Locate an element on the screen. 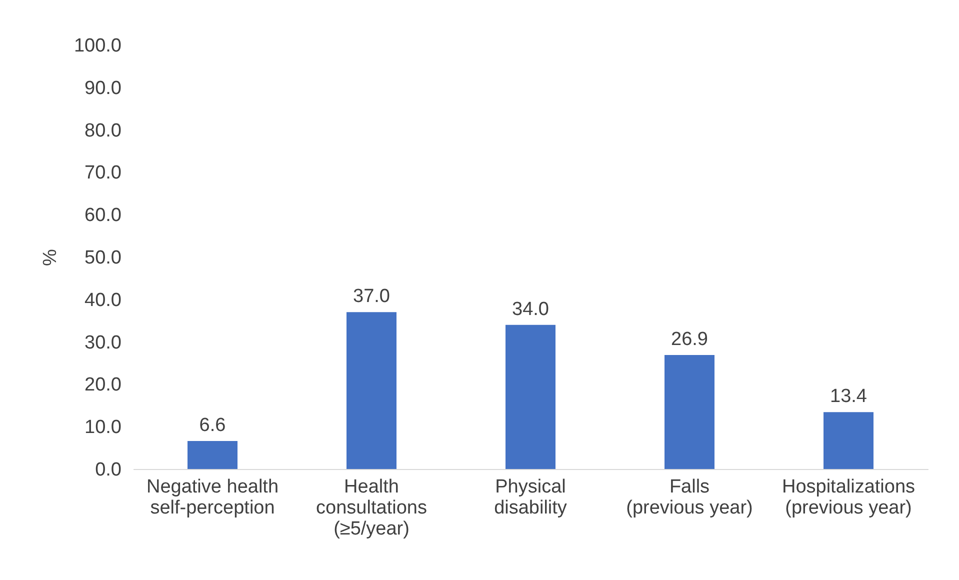 The width and height of the screenshot is (959, 580). y-axis-title: % is located at coordinates (50, 257).